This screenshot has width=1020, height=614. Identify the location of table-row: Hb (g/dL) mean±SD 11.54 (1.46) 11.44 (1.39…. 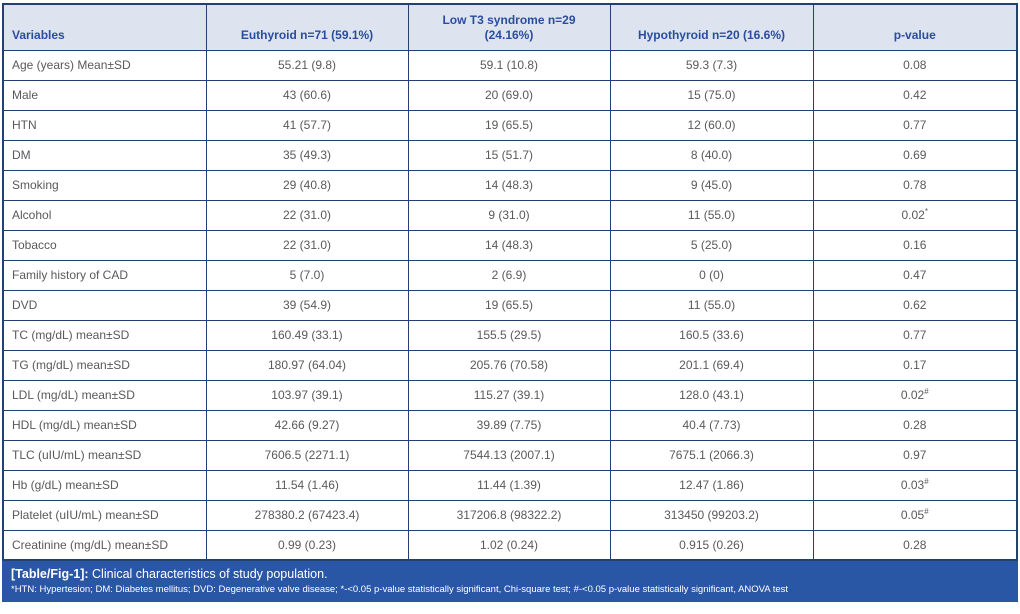
(510, 485).